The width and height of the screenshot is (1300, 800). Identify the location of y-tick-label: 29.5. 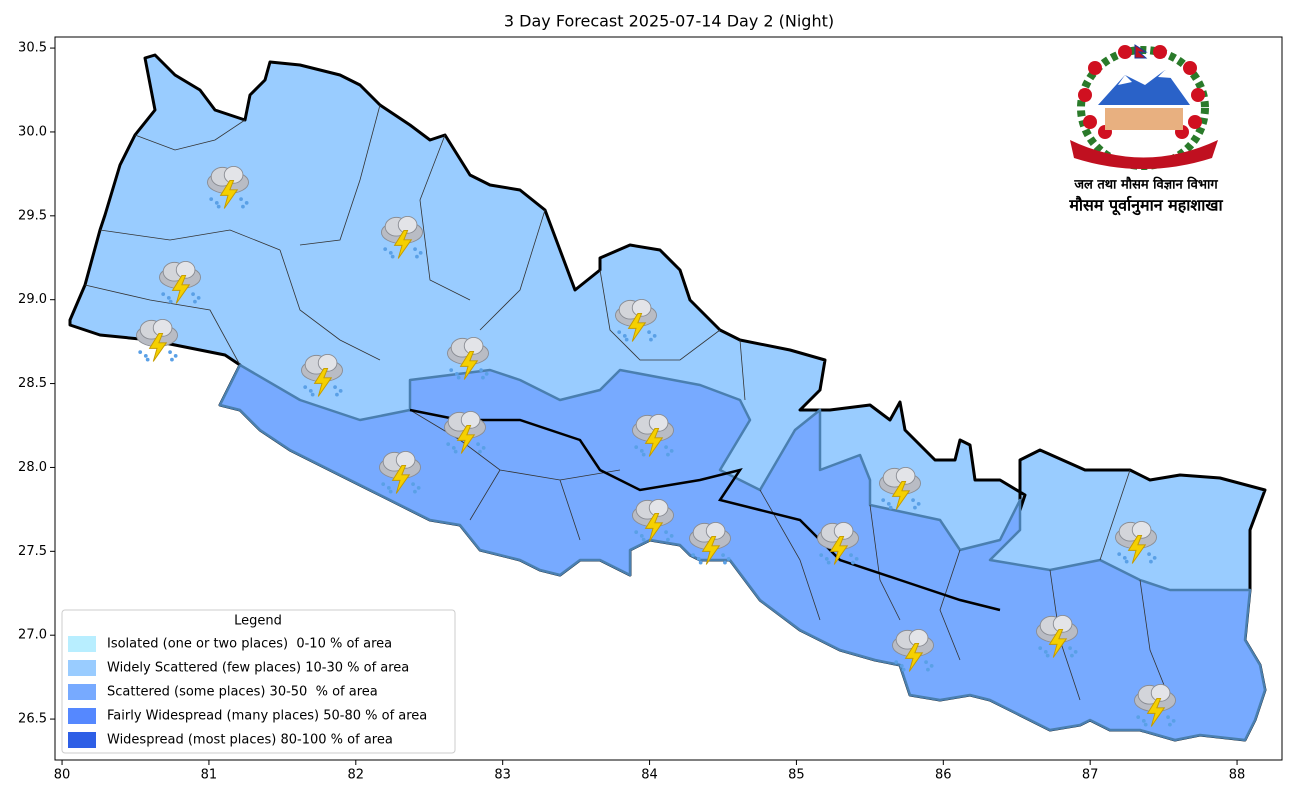
(32, 215).